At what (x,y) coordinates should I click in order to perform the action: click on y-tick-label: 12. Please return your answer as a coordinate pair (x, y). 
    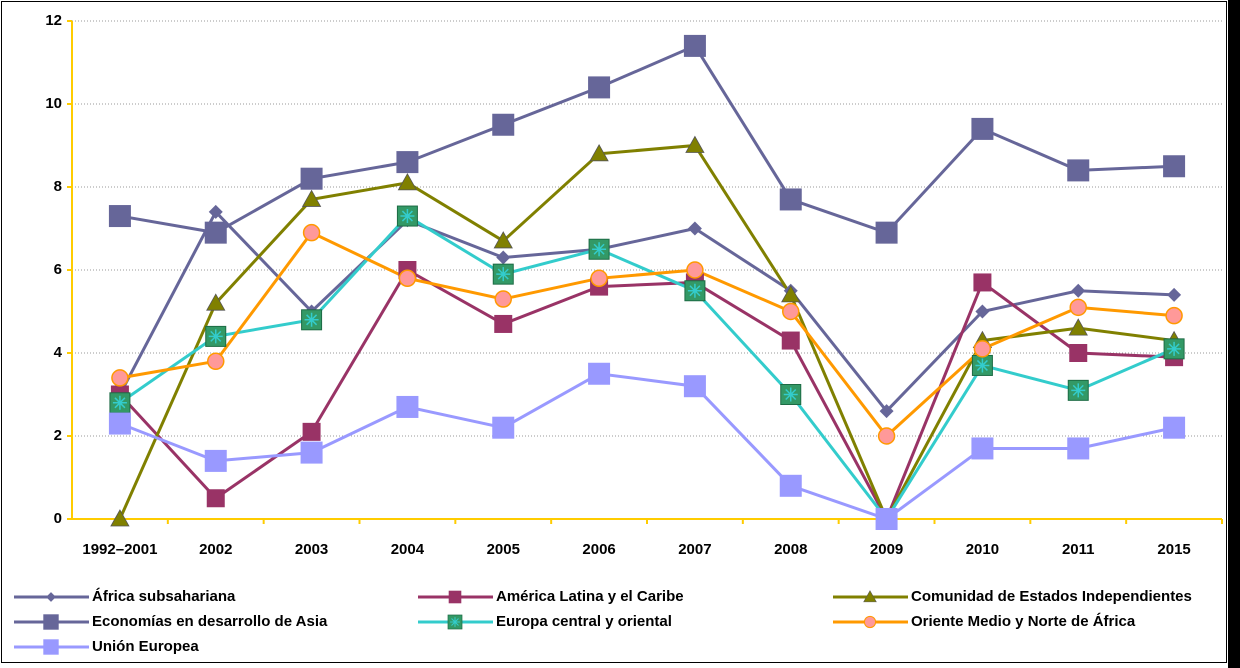
    Looking at the image, I should click on (53, 20).